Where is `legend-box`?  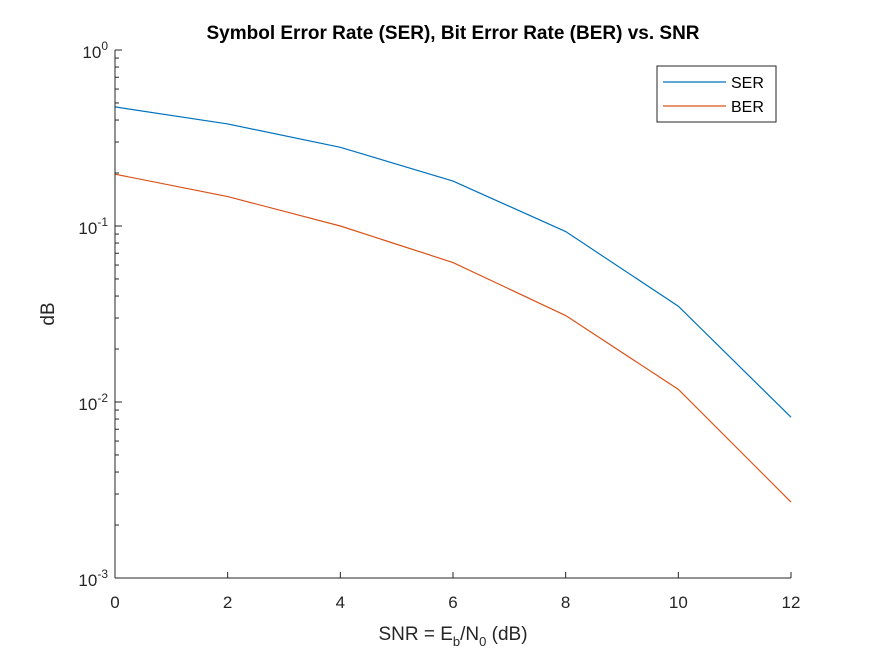
legend-box is located at coordinates (716, 94).